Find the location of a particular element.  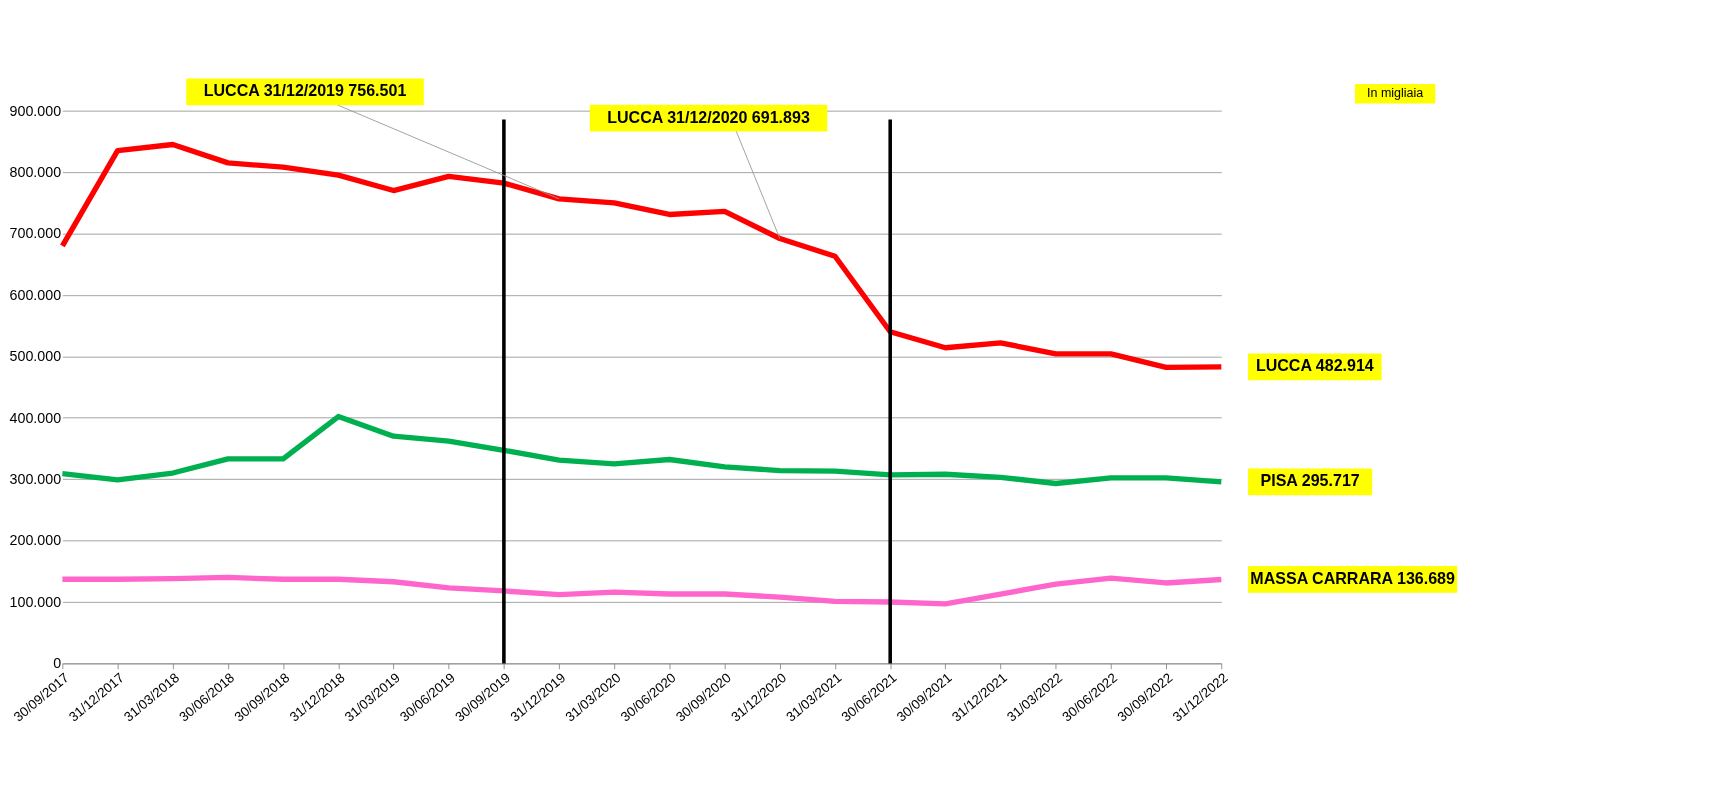

y-tick-label: 800.000 is located at coordinates (35, 172).